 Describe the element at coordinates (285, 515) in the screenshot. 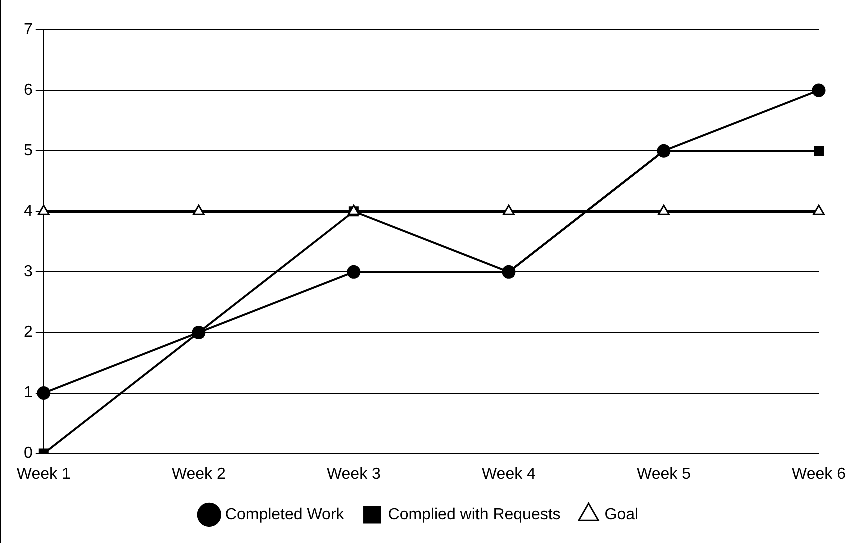

I see `legend-label: Completed Work` at that location.